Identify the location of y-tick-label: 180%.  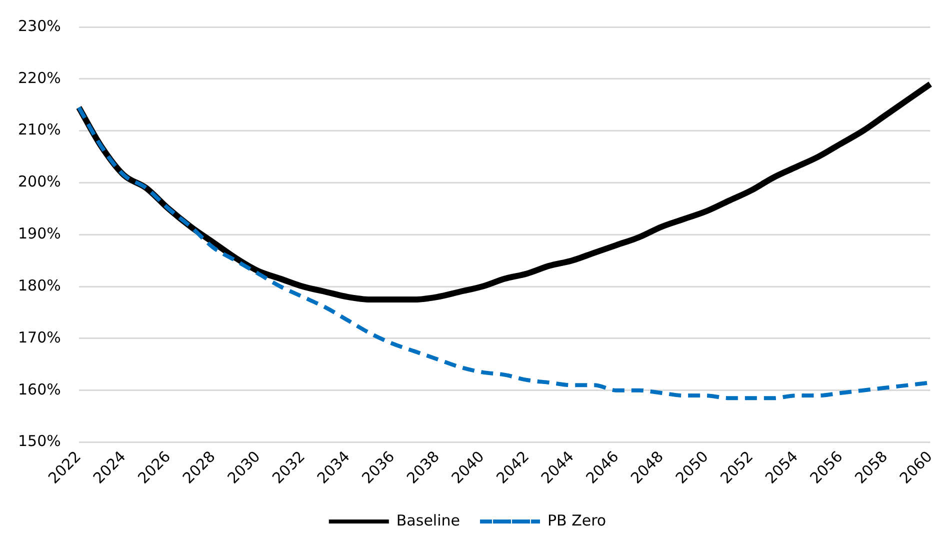
(39, 285).